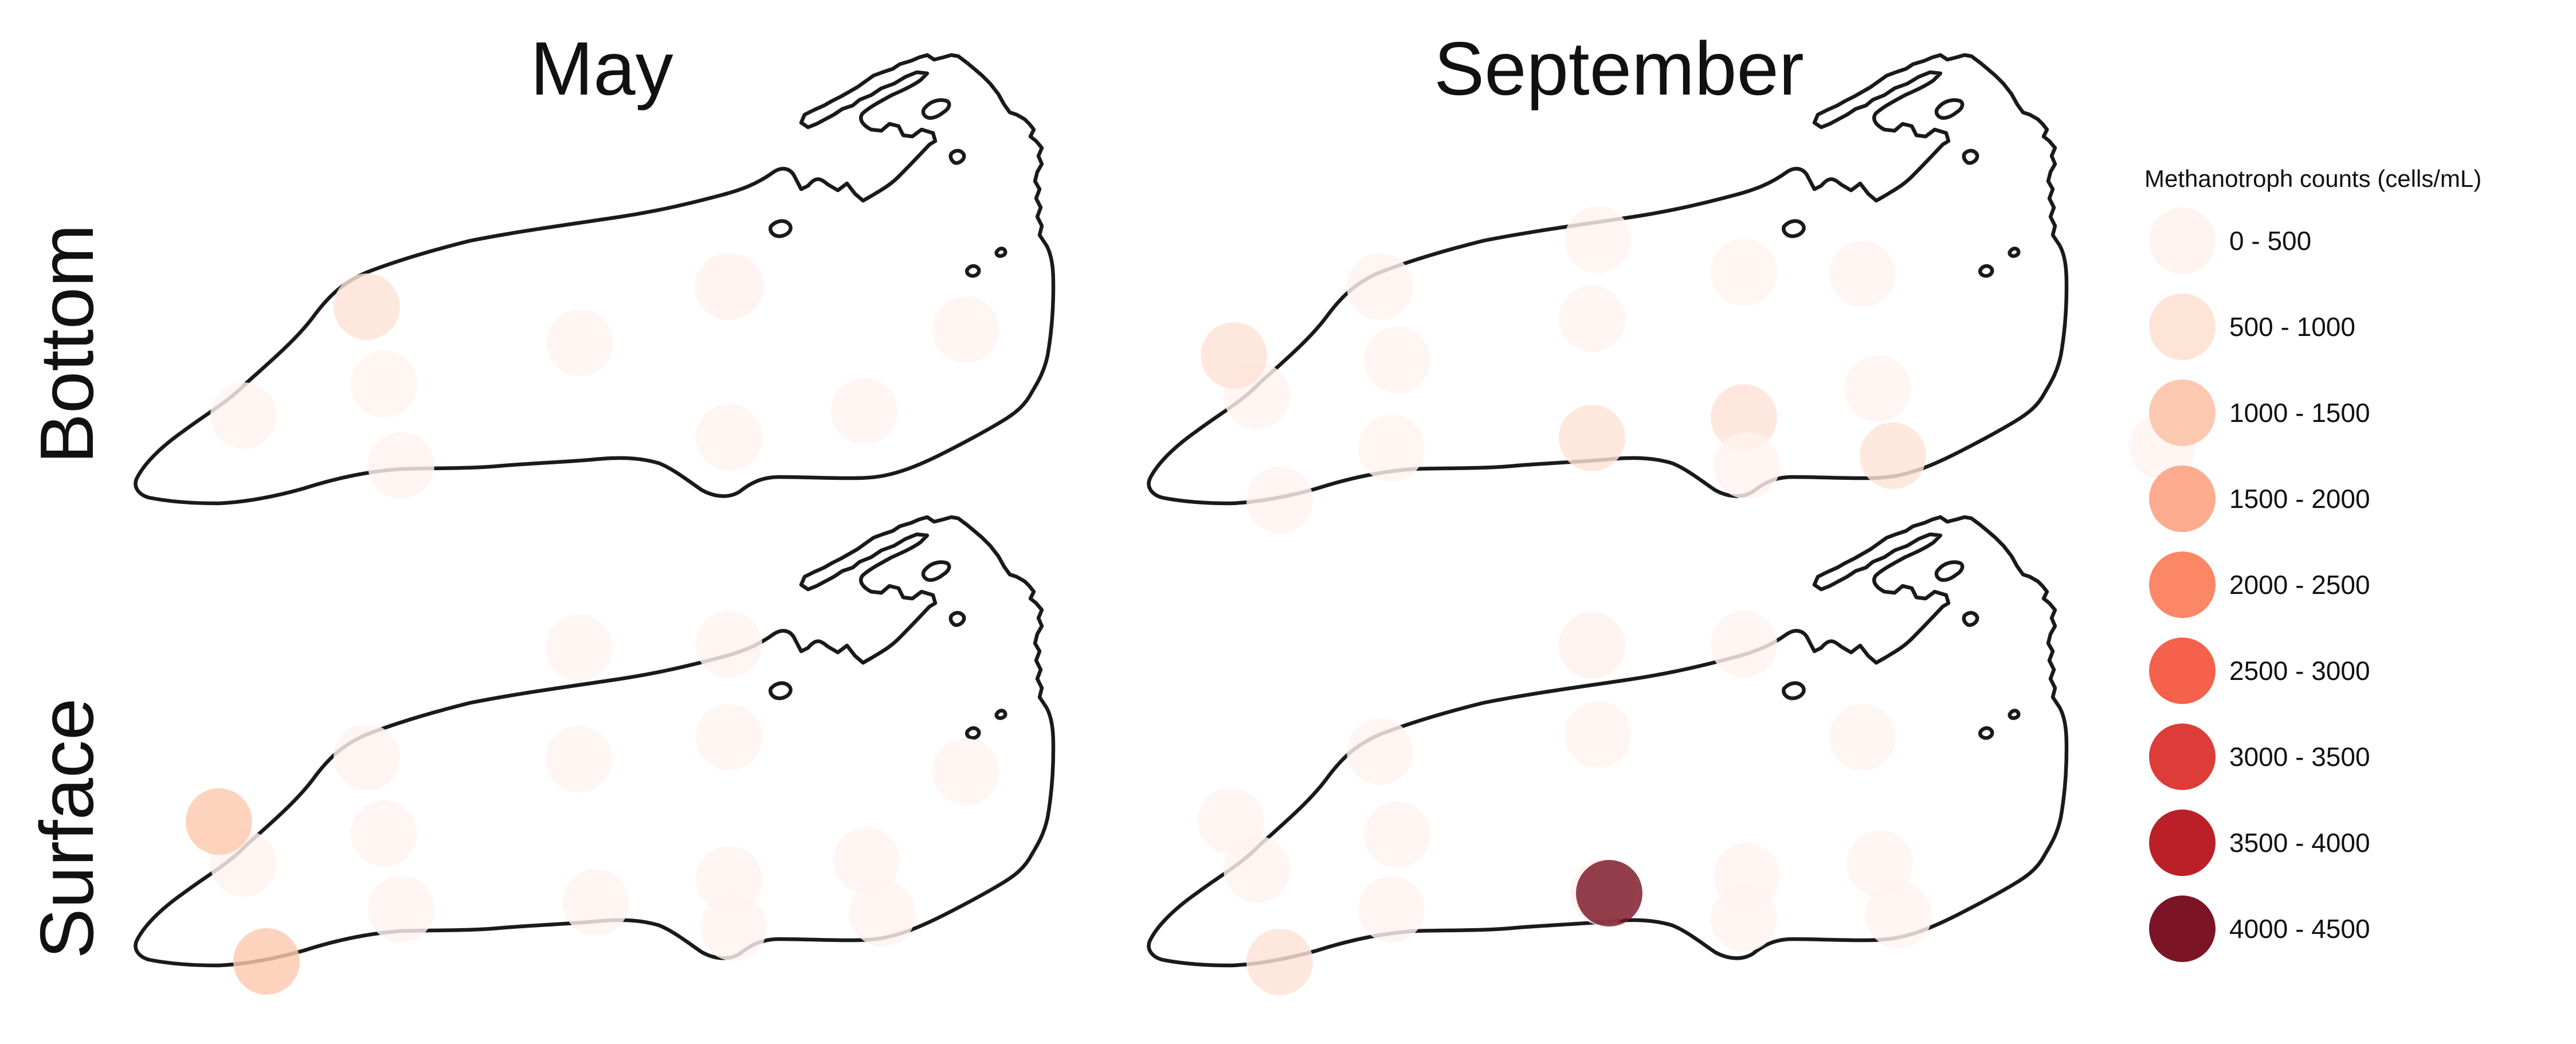 This screenshot has width=2576, height=1044. What do you see at coordinates (2299, 671) in the screenshot?
I see `legend-label-6: 2500 - 3000` at bounding box center [2299, 671].